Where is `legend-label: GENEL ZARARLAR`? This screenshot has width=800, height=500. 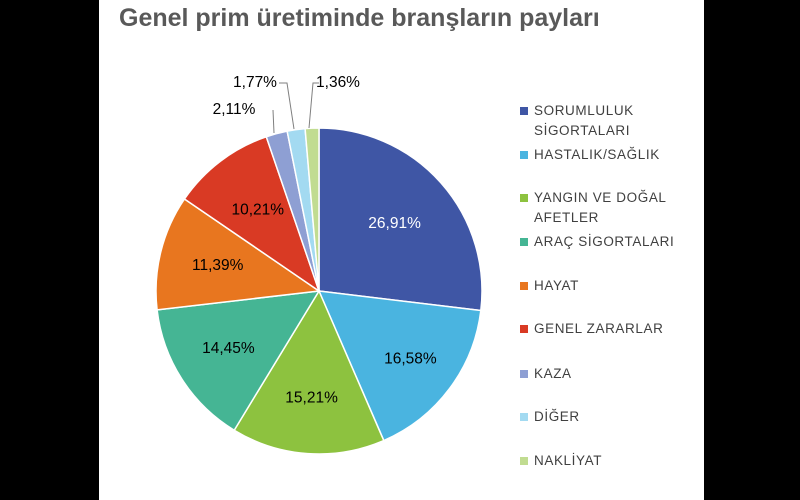
legend-label: GENEL ZARARLAR is located at coordinates (599, 328).